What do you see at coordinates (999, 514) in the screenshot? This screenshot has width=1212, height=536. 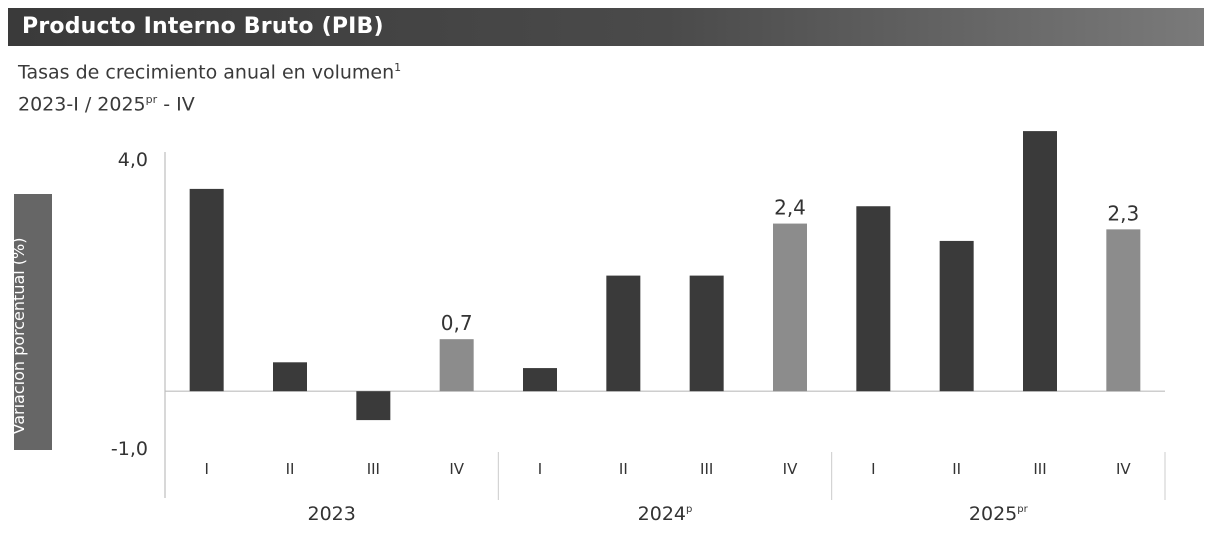 I see `group-label: 2025pr` at bounding box center [999, 514].